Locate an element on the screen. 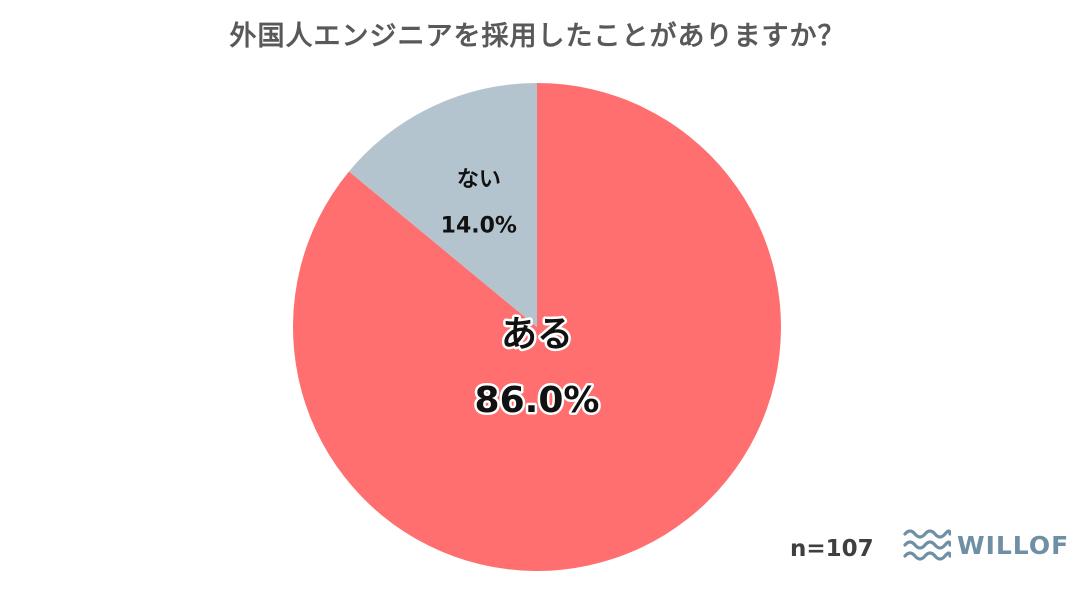  logo-wordmark: WILLOF is located at coordinates (1013, 545).